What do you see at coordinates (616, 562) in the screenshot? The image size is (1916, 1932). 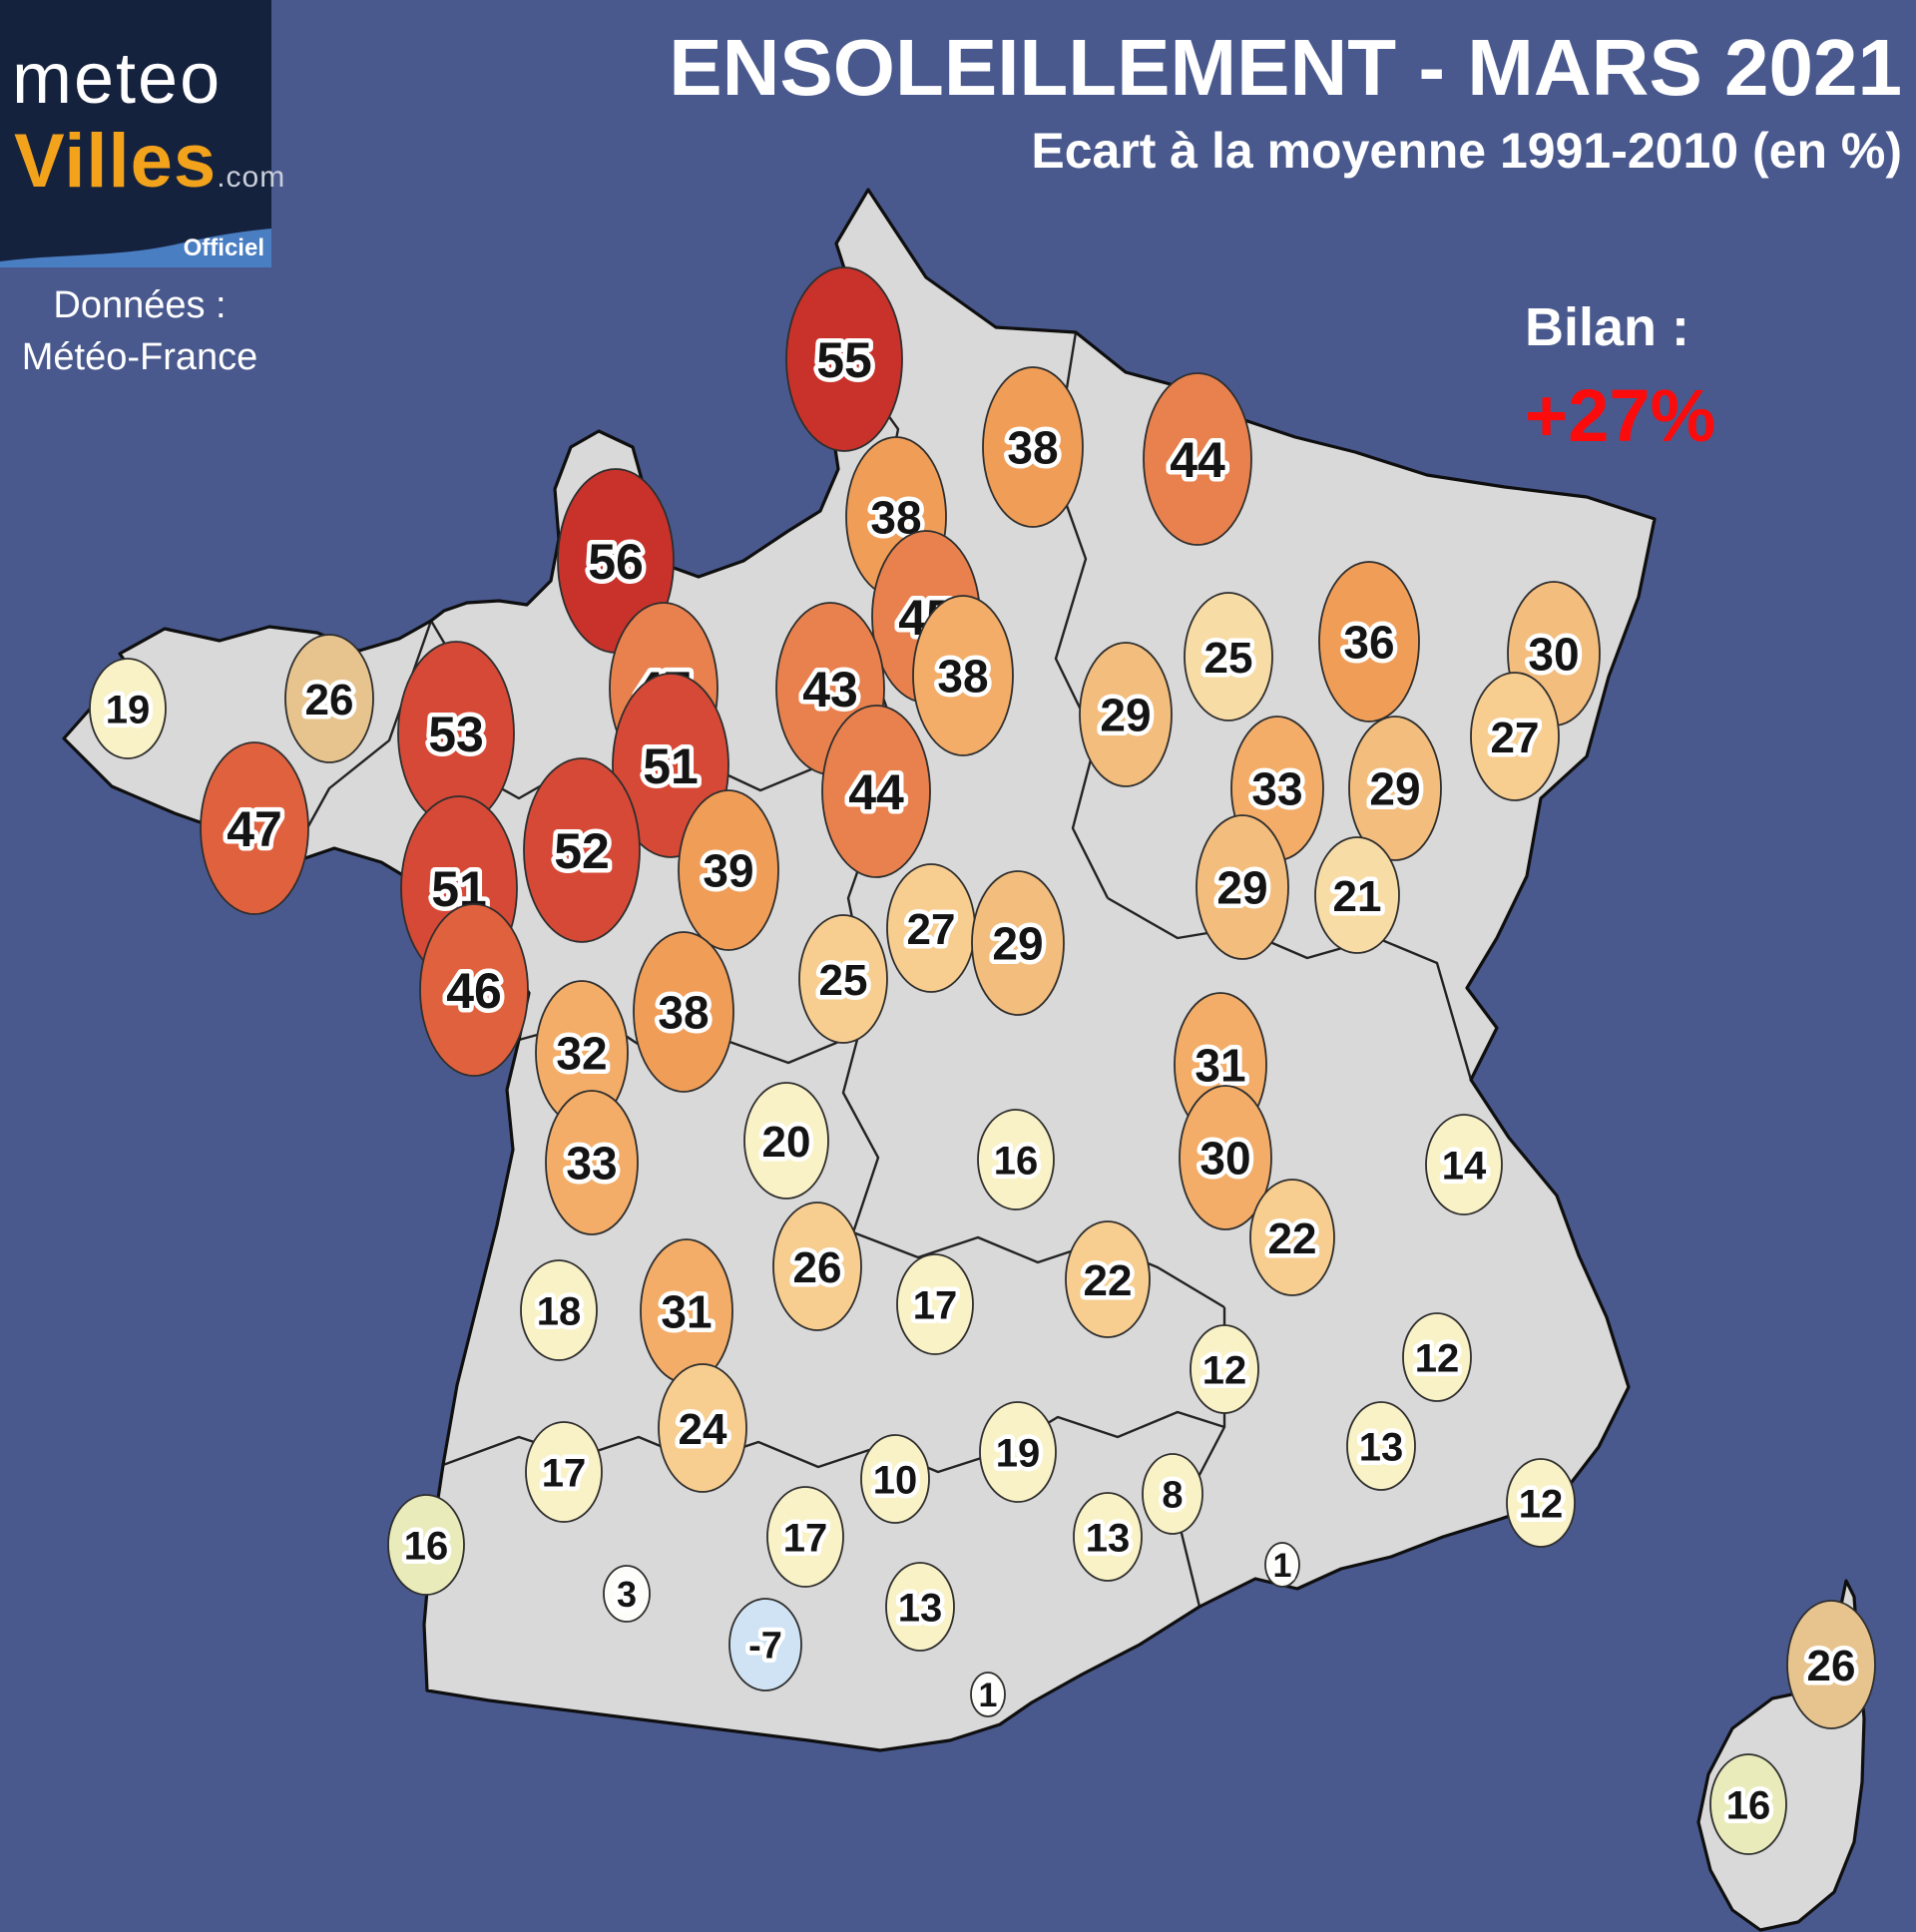 I see `map-bubble-value: 56` at bounding box center [616, 562].